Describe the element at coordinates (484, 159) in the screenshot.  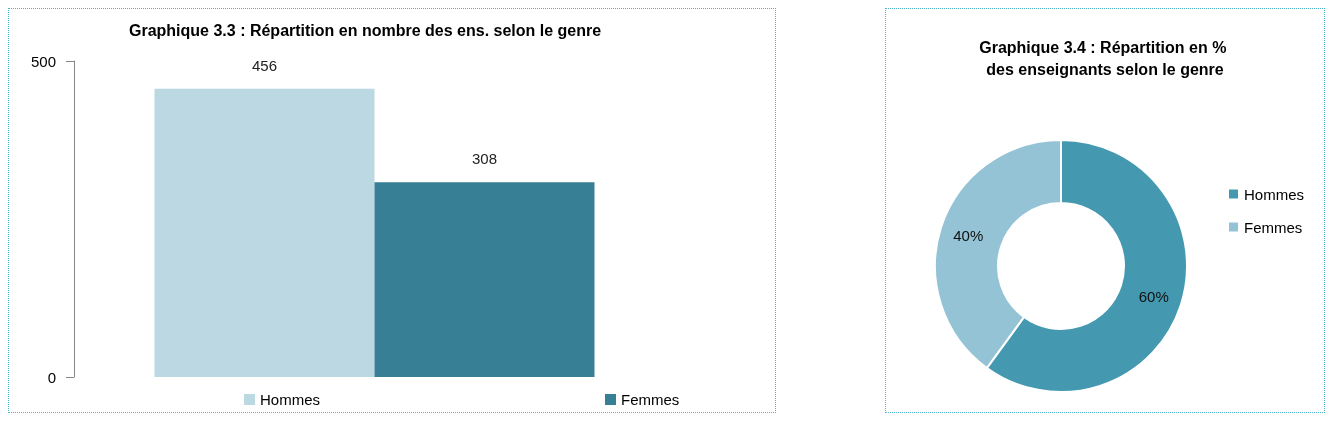
I see `data-label: 308` at that location.